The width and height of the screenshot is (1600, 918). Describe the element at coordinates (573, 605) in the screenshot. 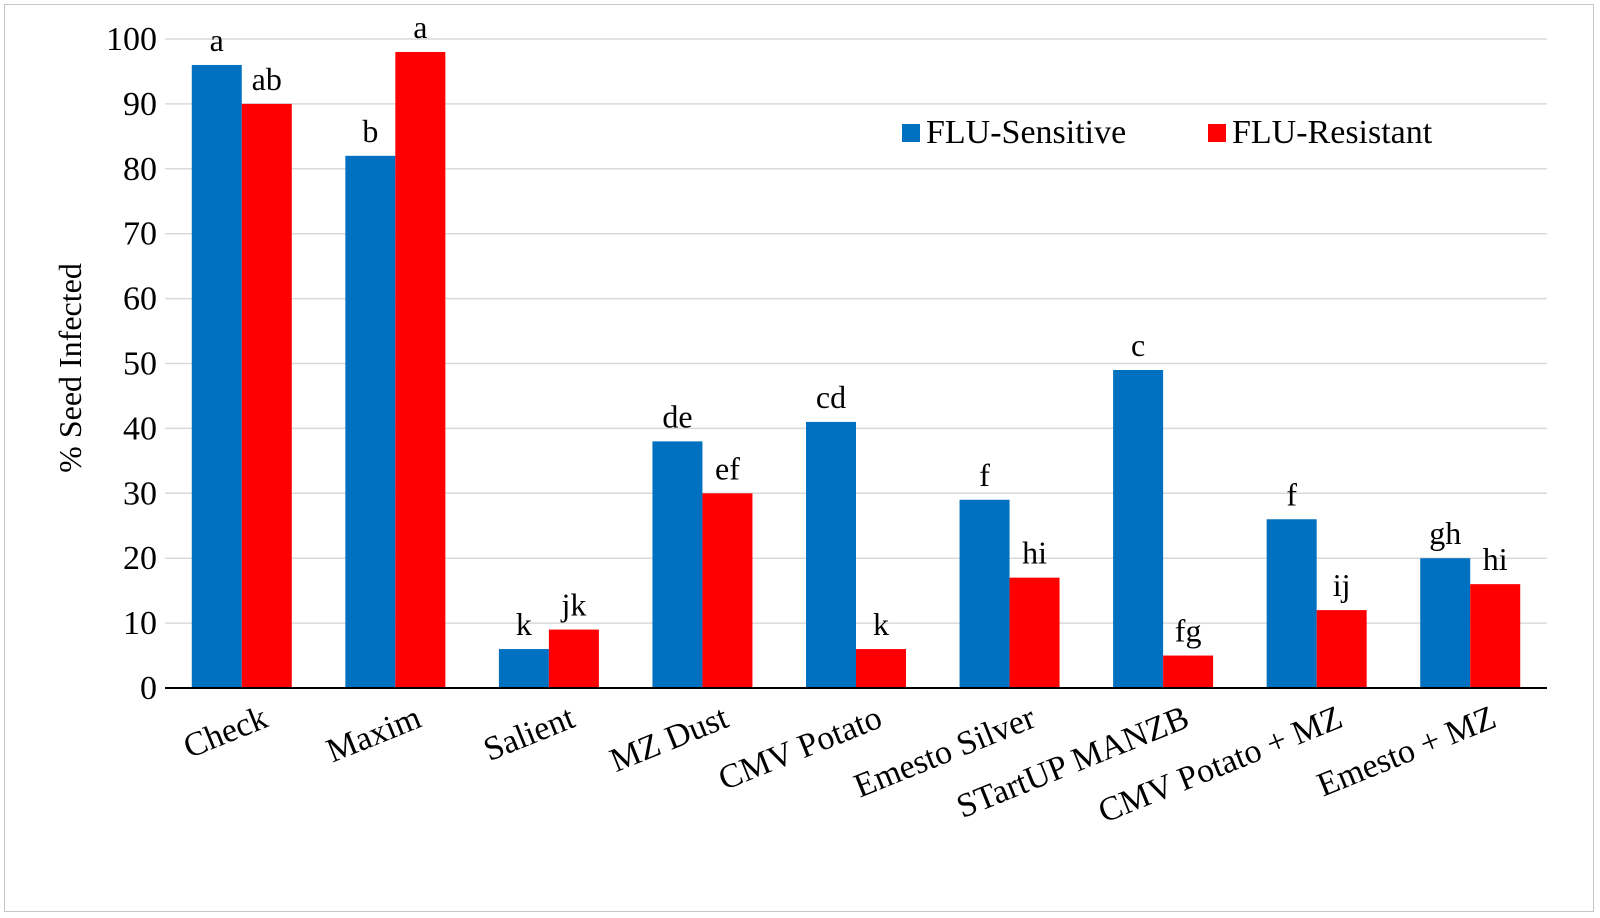

I see `significance-label: jk` at that location.